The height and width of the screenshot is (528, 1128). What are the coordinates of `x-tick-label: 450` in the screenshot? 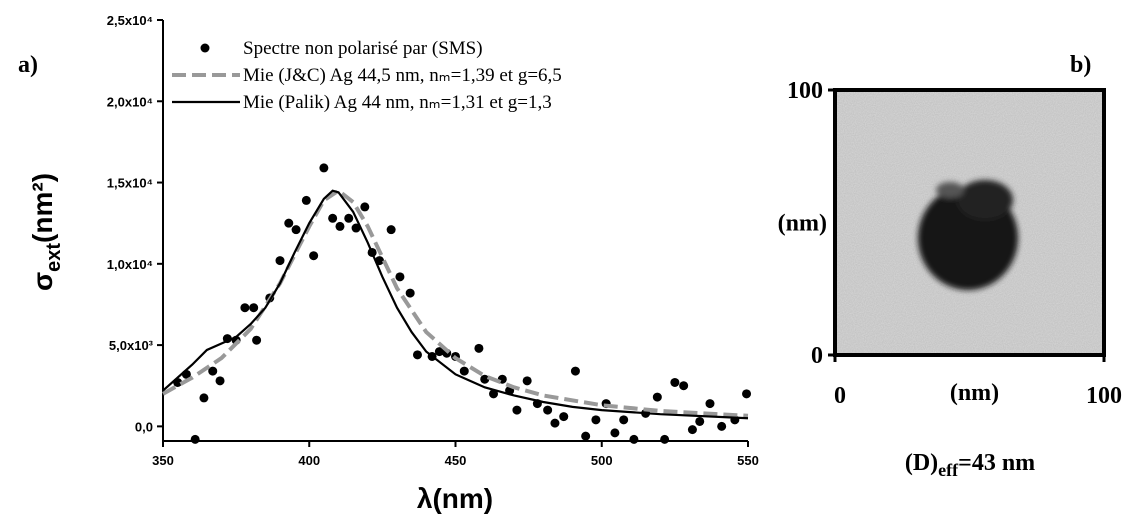 It's located at (456, 460).